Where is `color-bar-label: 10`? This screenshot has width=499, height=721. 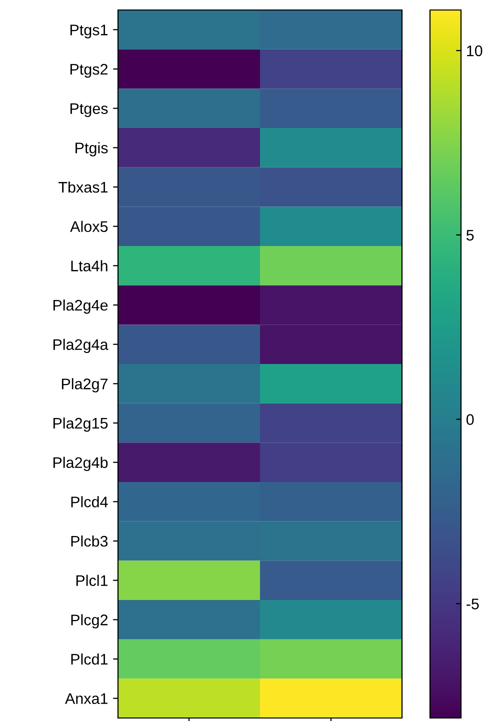
color-bar-label: 10 is located at coordinates (474, 50).